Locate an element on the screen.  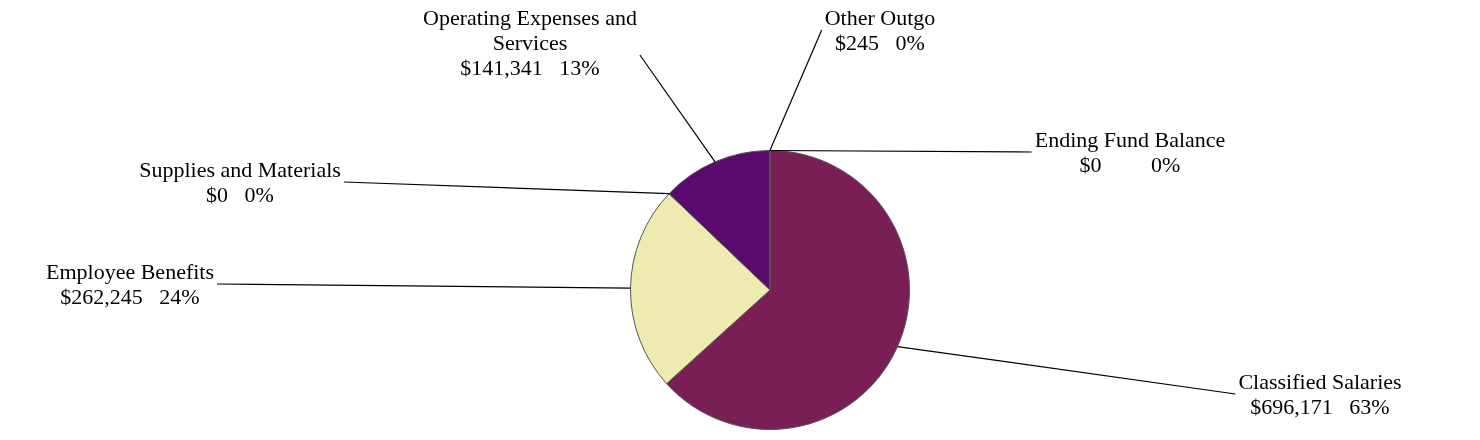
data-label: $262,245 24% is located at coordinates (130, 296).